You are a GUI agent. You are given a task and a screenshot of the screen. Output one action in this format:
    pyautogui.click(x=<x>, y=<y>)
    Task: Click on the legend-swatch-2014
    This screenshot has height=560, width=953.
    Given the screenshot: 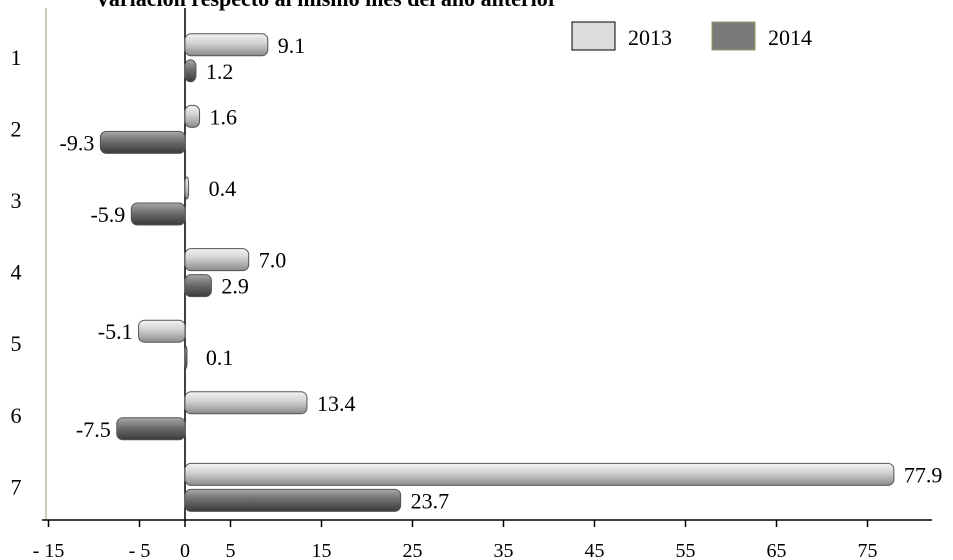 What is the action you would take?
    pyautogui.click(x=733, y=36)
    